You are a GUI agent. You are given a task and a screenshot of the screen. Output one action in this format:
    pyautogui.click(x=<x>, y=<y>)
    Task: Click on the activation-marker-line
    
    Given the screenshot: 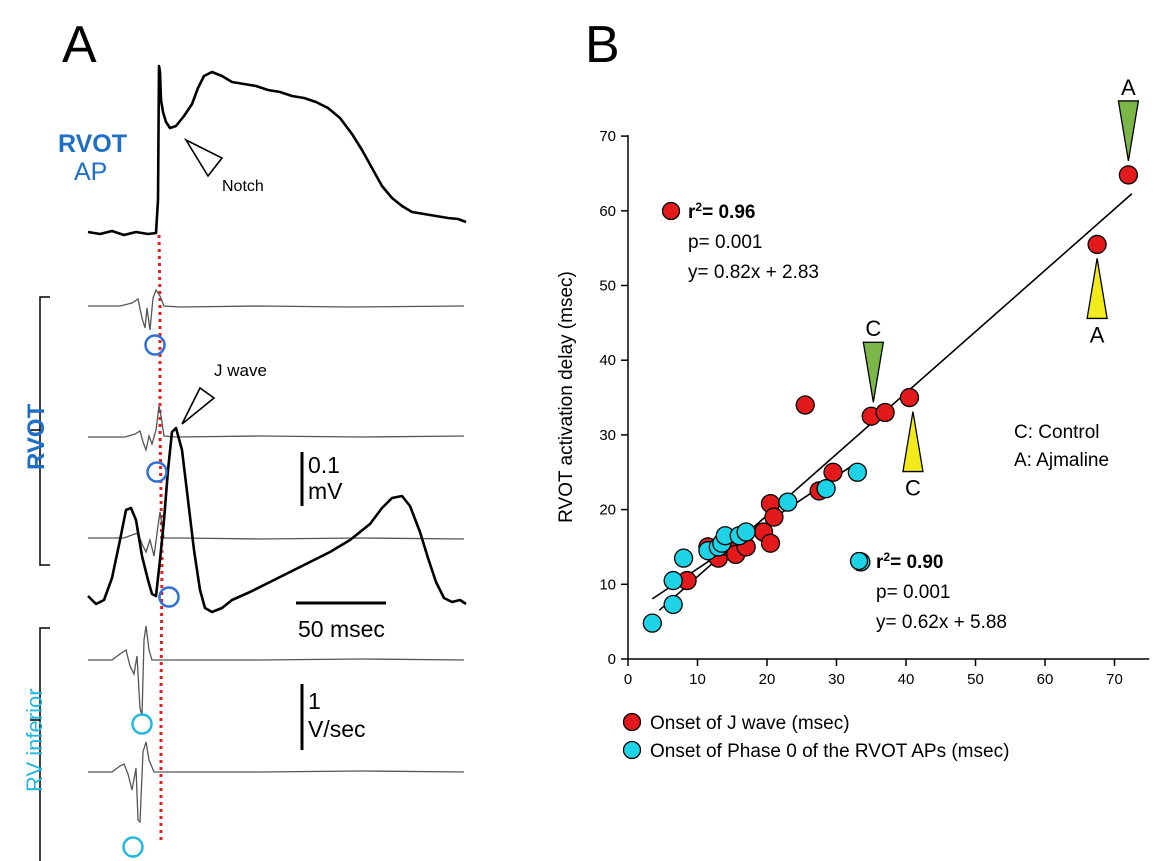 What is the action you would take?
    pyautogui.click(x=160, y=538)
    